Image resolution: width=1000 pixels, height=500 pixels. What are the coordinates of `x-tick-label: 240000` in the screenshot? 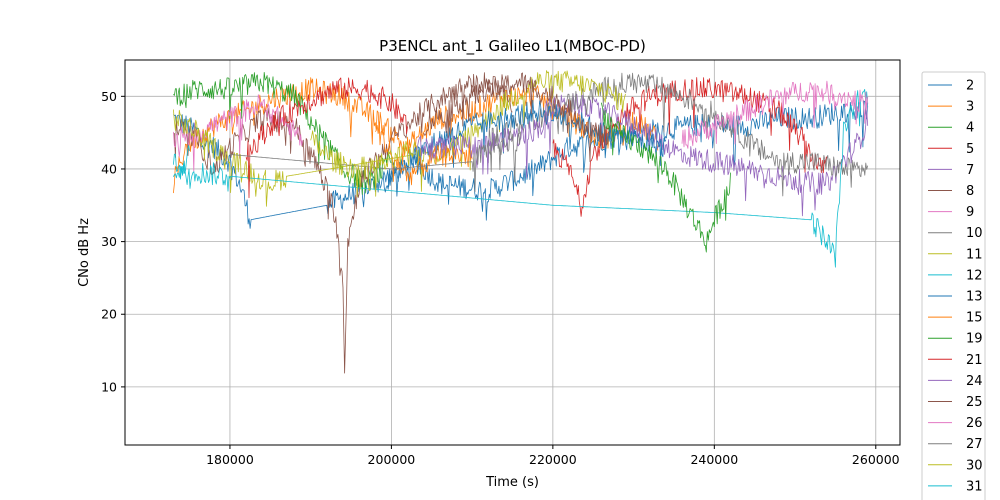 It's located at (714, 459).